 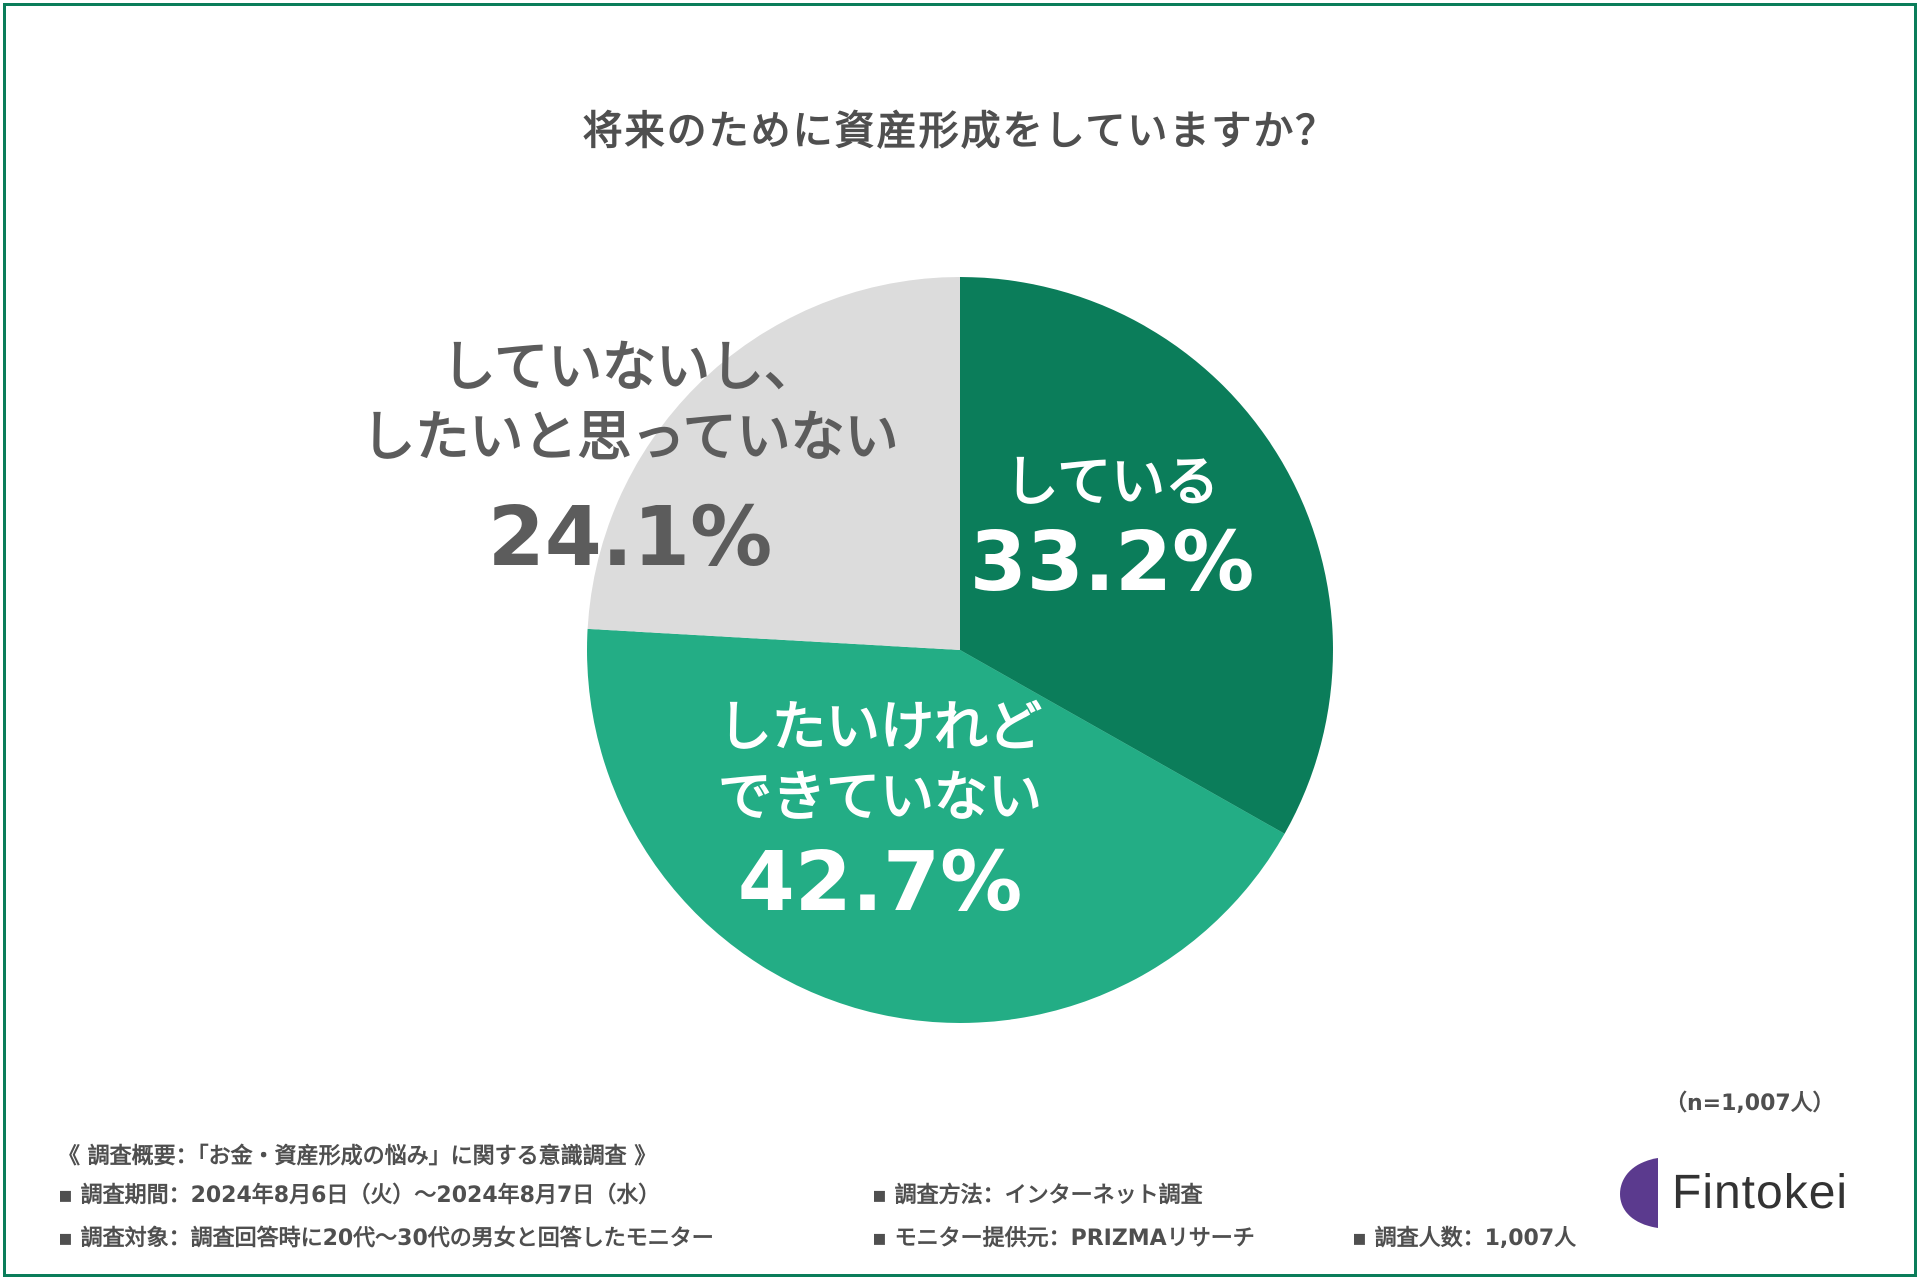 I want to click on survey-method: ▪ 調査方法：インターネット調査, so click(x=1037, y=1195).